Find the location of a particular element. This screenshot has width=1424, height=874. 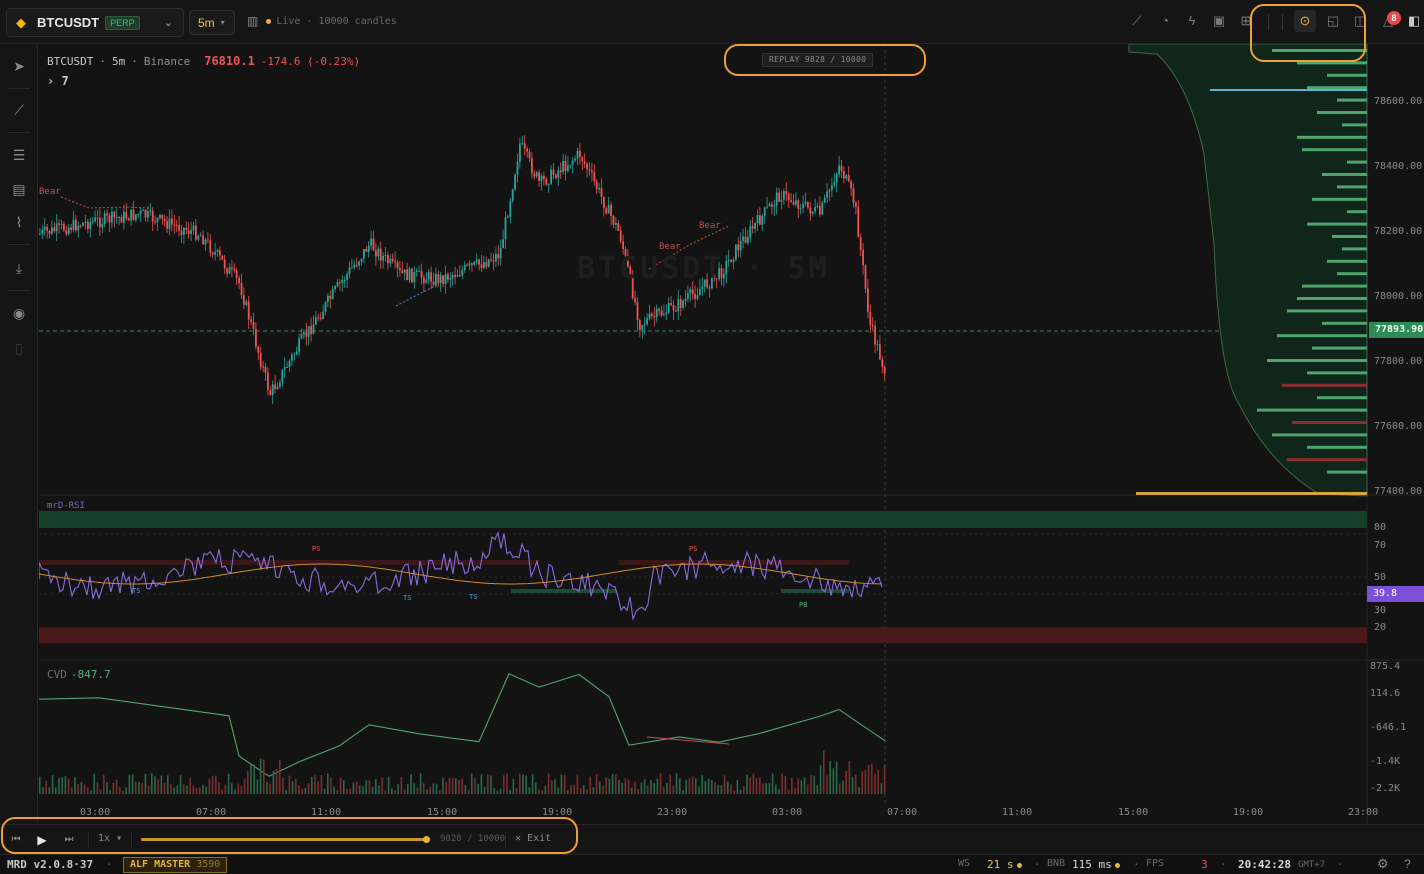

time-axis-label: 07:00 is located at coordinates (211, 812).